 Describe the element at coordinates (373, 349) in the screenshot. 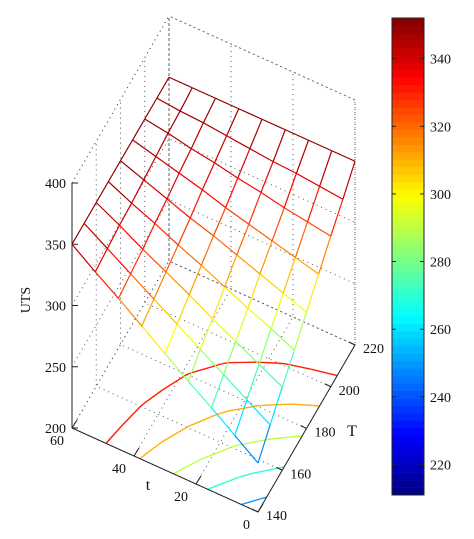

I see `y-tick-label: 220` at that location.